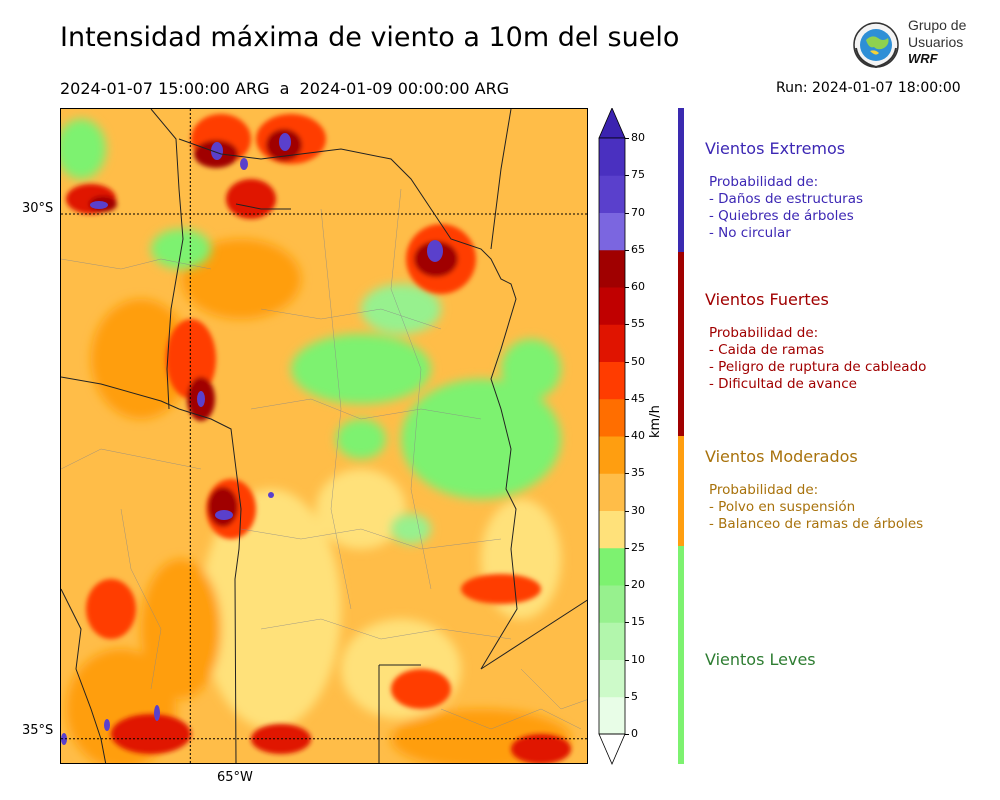 This screenshot has width=1000, height=800. Describe the element at coordinates (638, 473) in the screenshot. I see `colorbar-tick-label: 35` at that location.